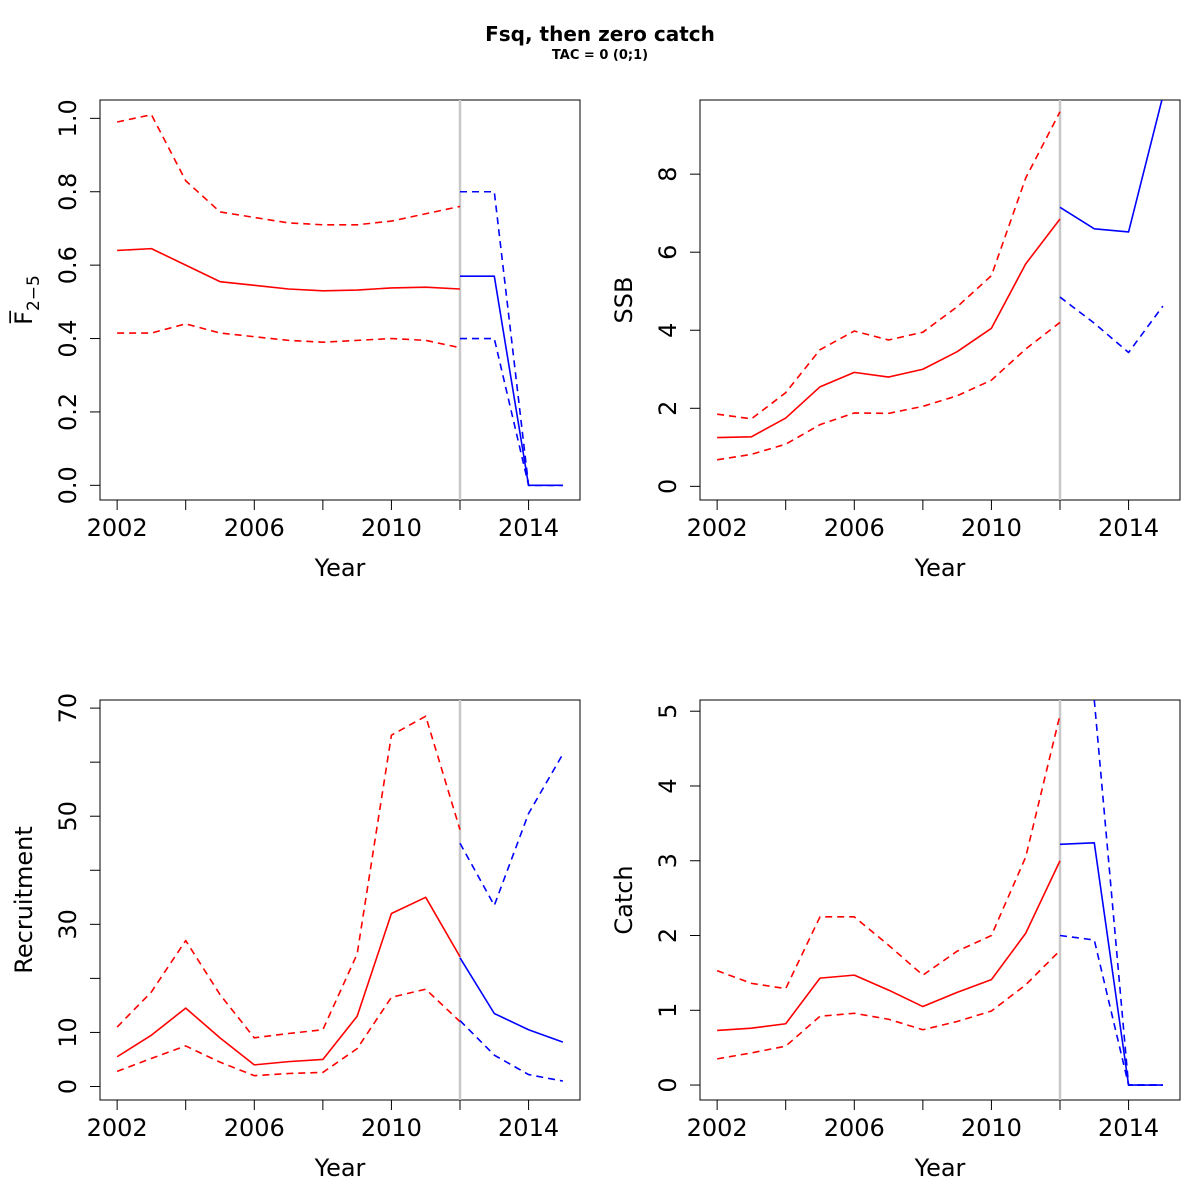  I want to click on y-tick-label: 0.0, so click(68, 485).